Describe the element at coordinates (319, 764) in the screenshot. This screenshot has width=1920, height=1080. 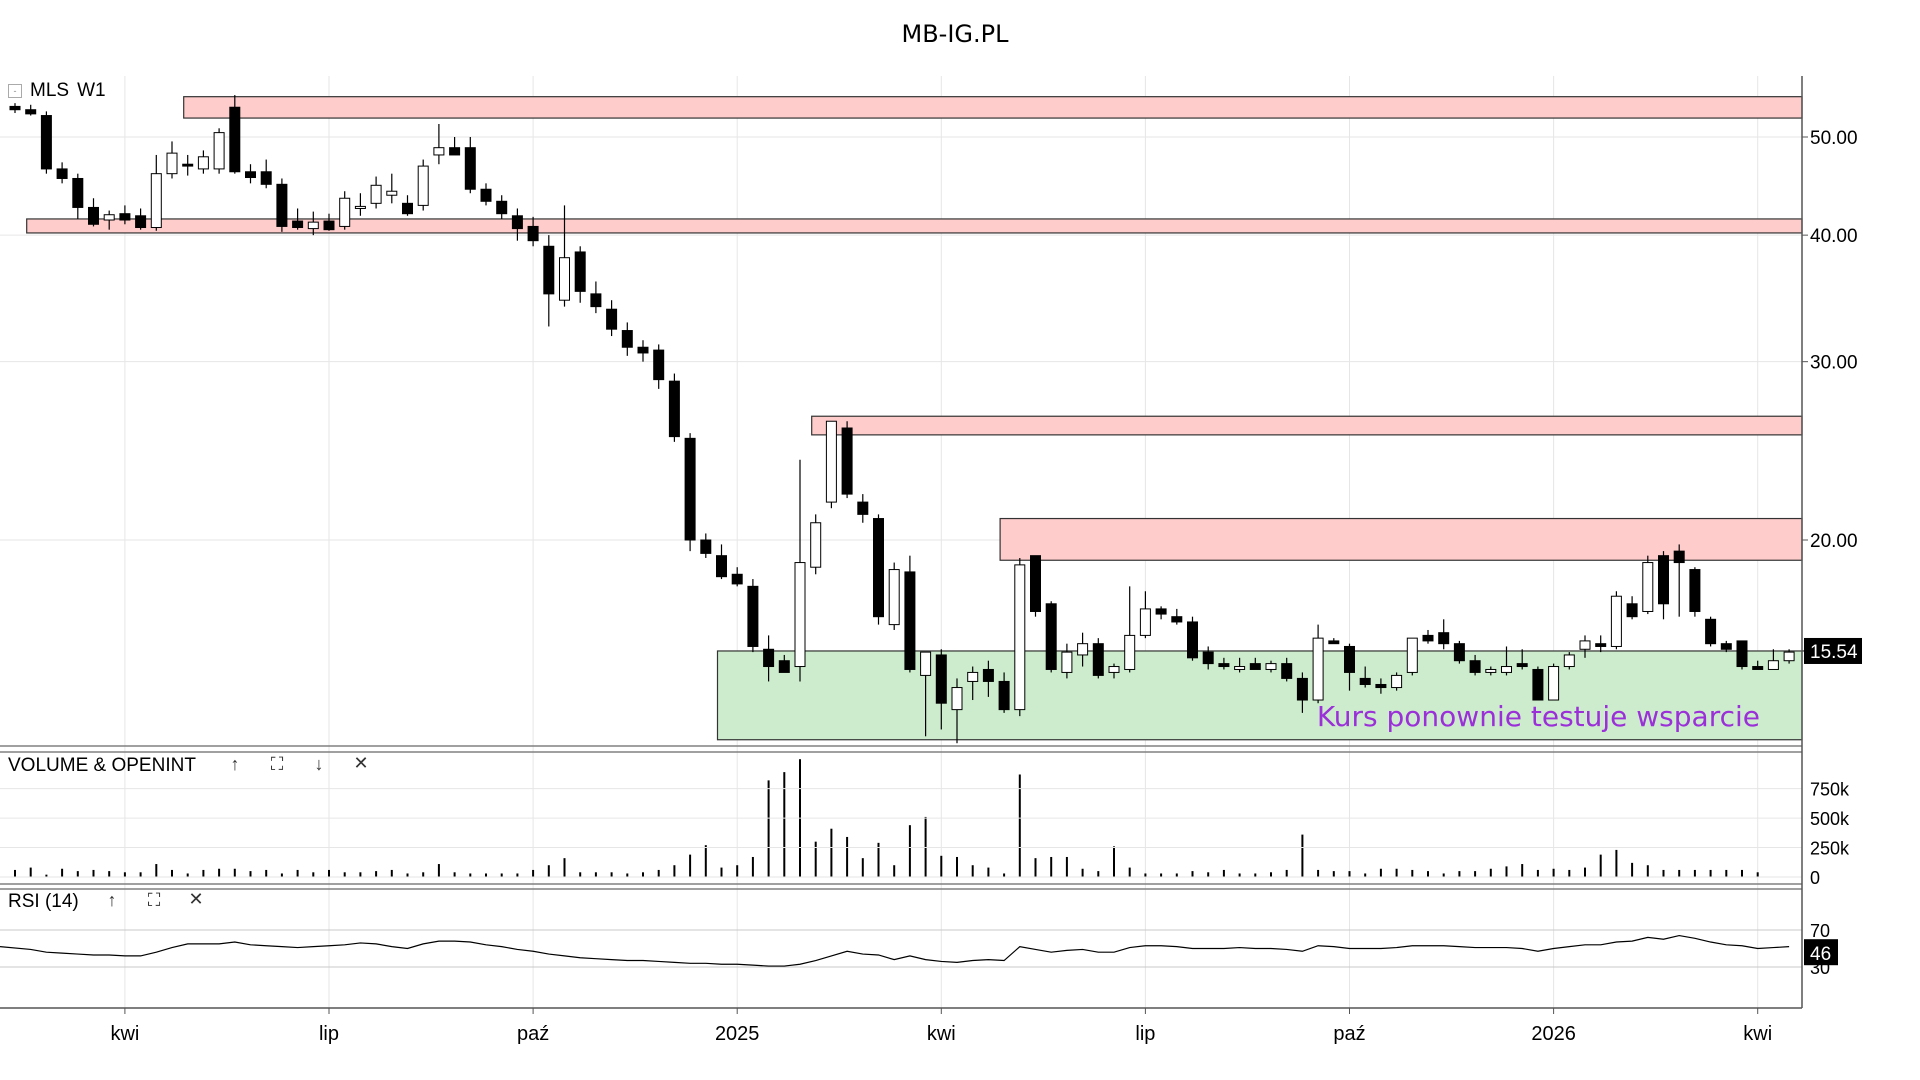
I see `down-arrow-icon: ↓` at that location.